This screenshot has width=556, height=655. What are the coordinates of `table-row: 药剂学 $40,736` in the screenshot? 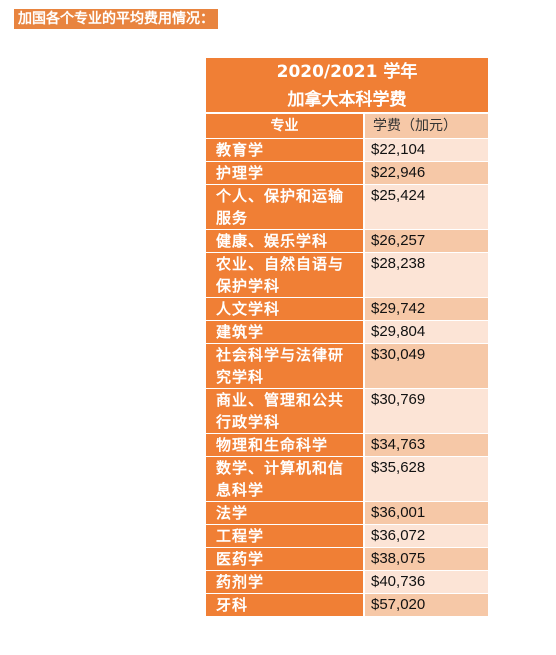 It's located at (347, 581).